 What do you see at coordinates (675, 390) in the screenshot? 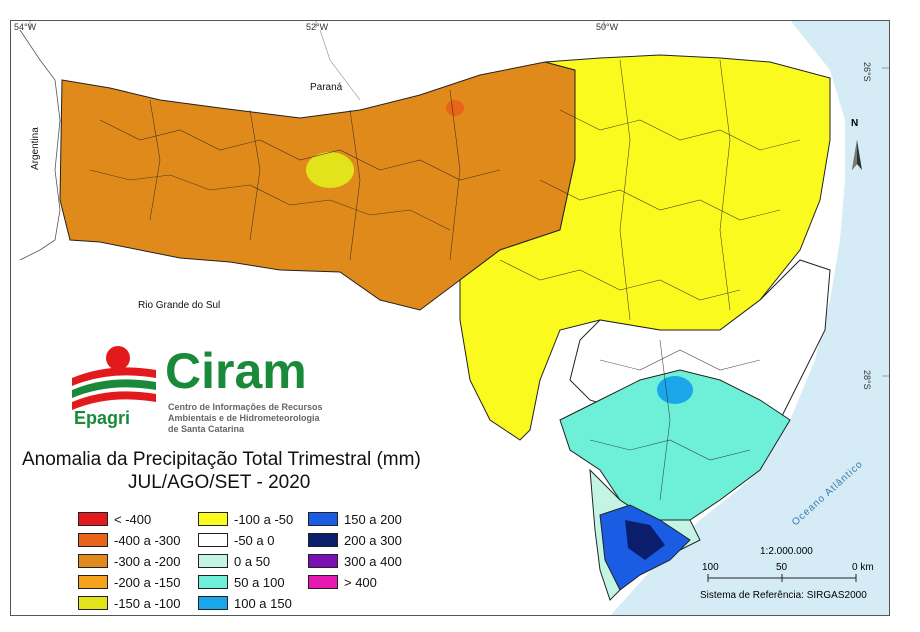
I see `region-blue-spot` at bounding box center [675, 390].